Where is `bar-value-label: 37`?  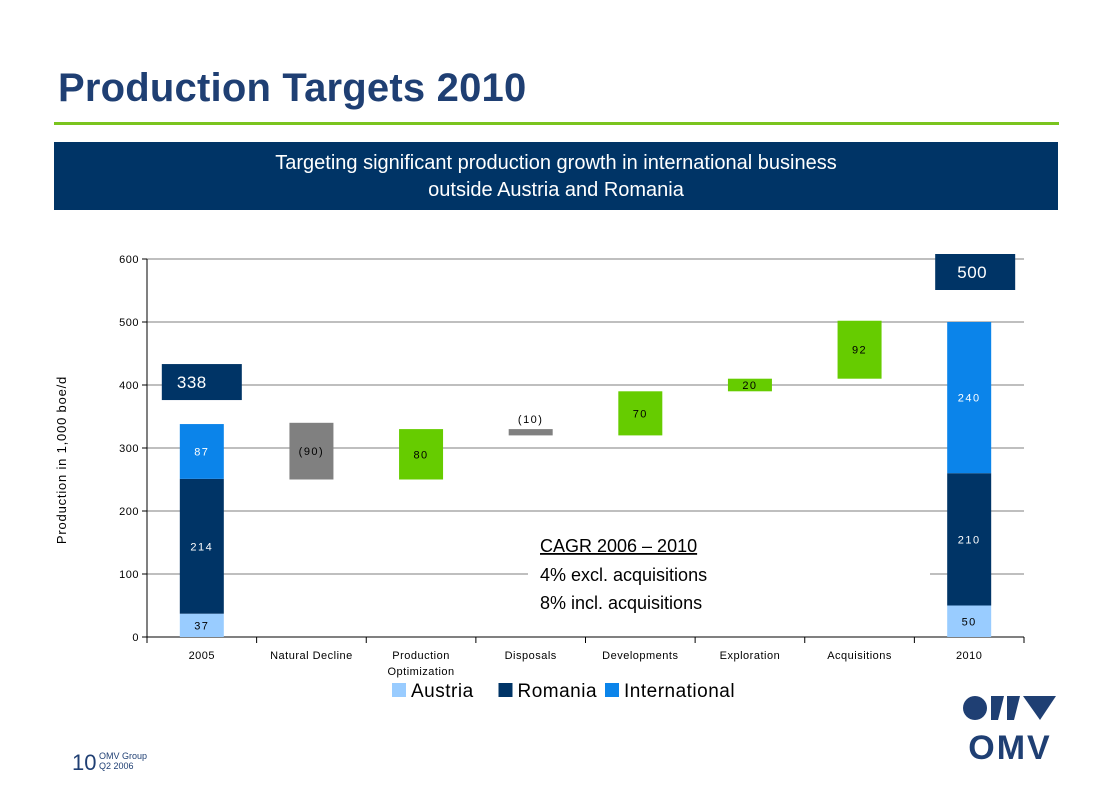
bar-value-label: 37 is located at coordinates (201, 626).